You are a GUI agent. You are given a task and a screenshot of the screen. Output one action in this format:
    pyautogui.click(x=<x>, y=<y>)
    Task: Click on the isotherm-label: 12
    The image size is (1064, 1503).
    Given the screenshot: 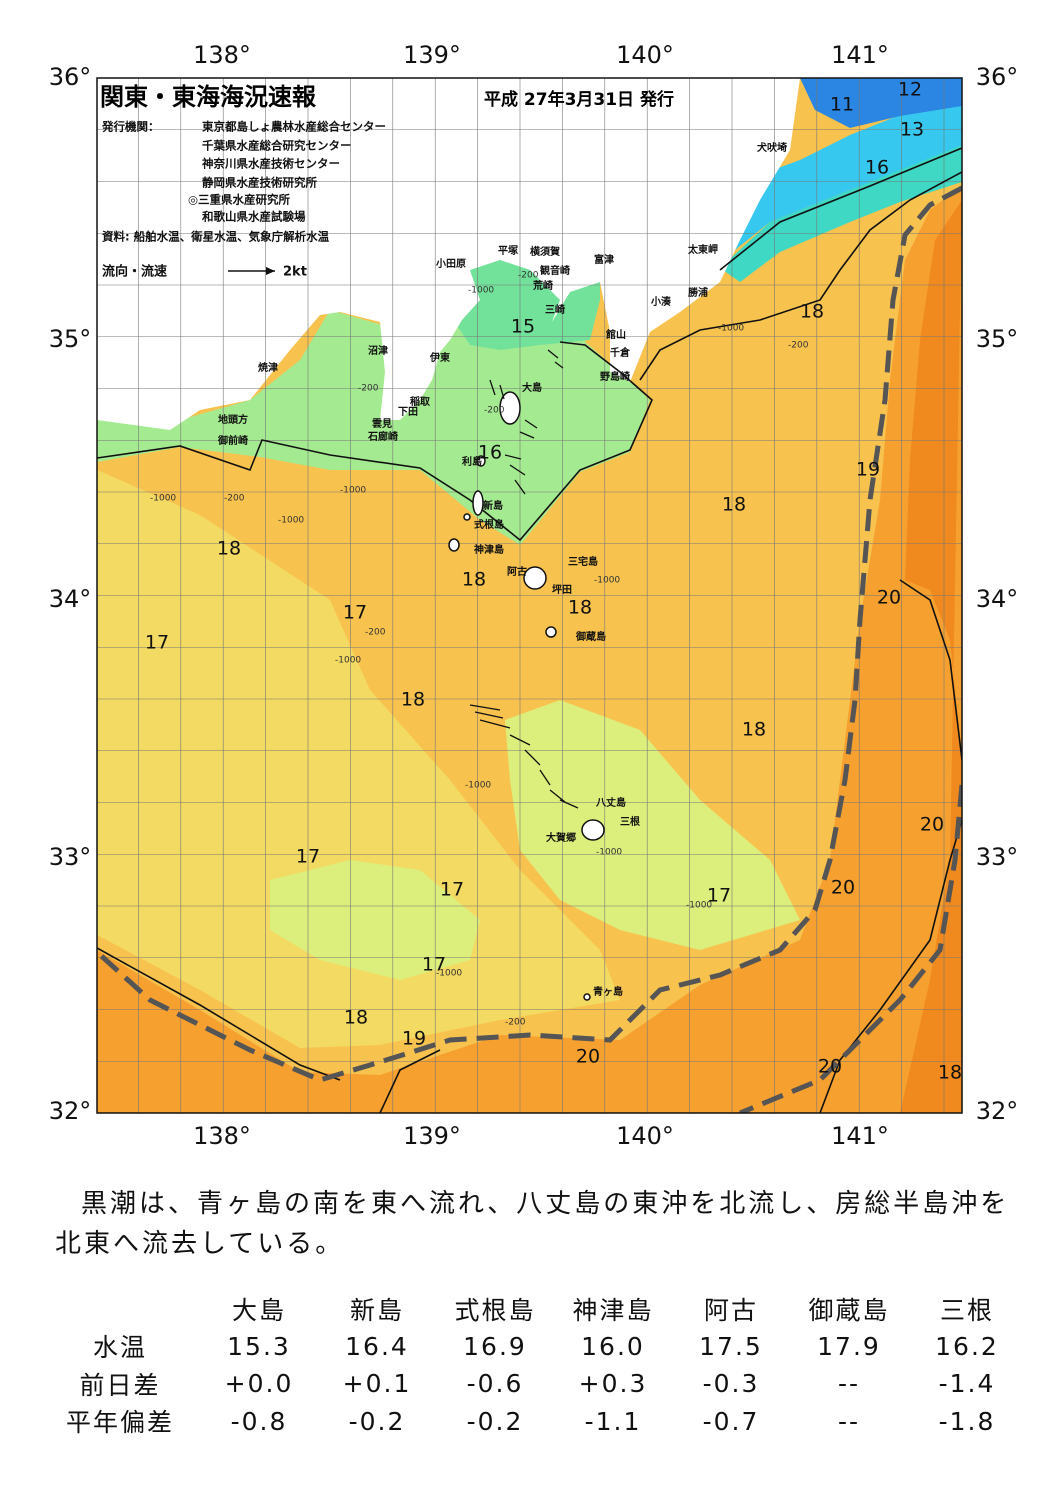 What is the action you would take?
    pyautogui.click(x=910, y=90)
    